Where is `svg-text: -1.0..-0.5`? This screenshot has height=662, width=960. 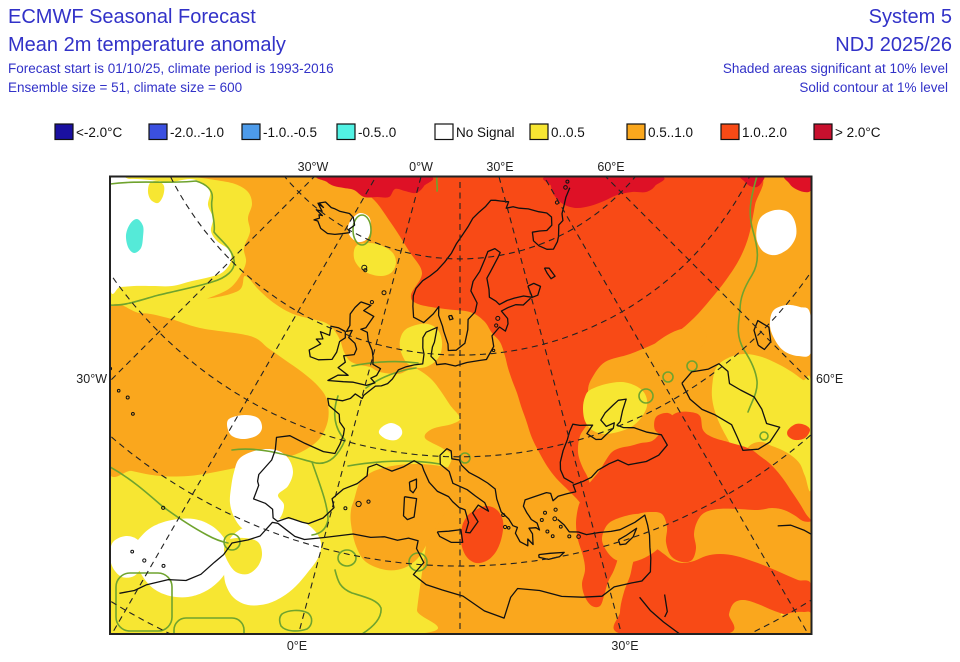 svg-text: -1.0..-0.5 is located at coordinates (290, 132).